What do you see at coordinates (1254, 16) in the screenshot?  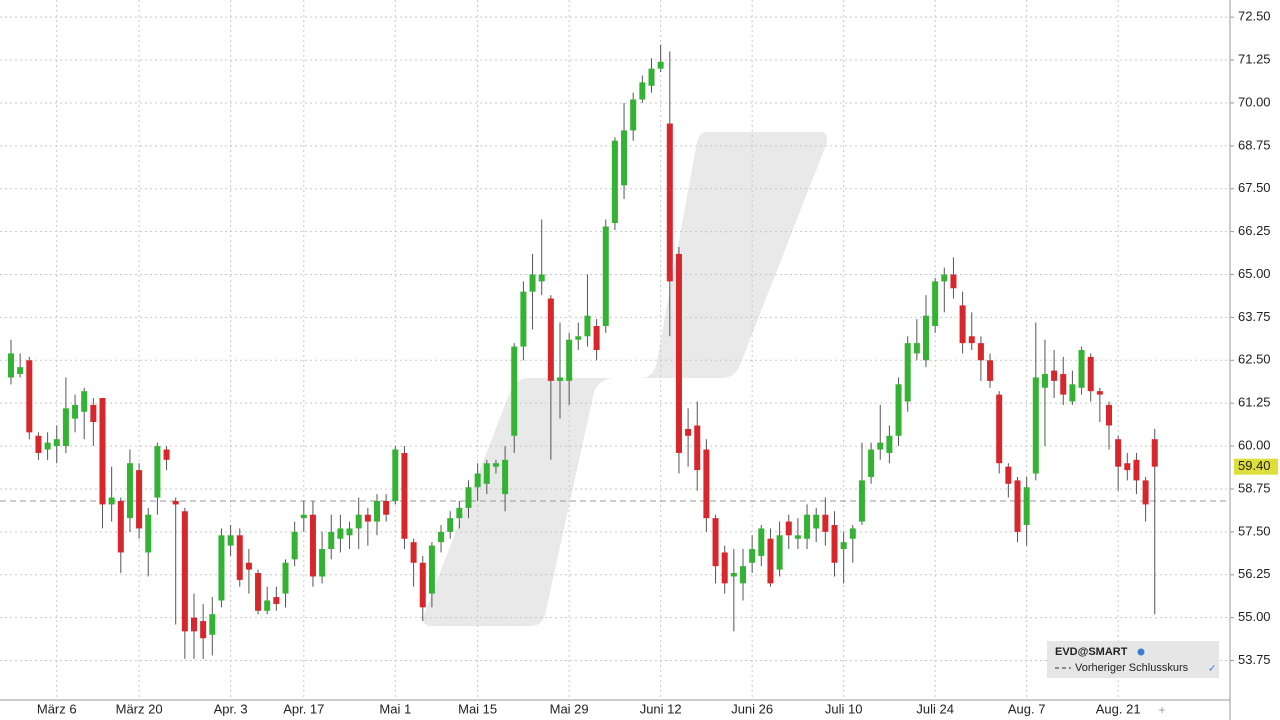 I see `y-tick-label: 72.50` at bounding box center [1254, 16].